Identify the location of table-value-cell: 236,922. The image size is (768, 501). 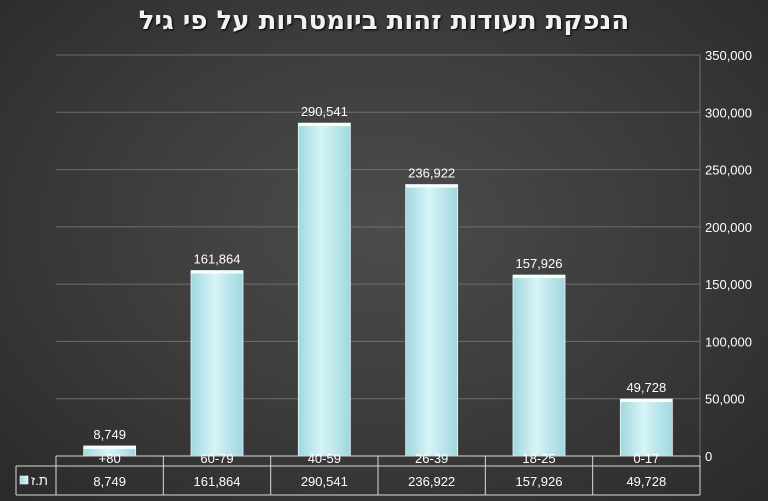
(431, 481).